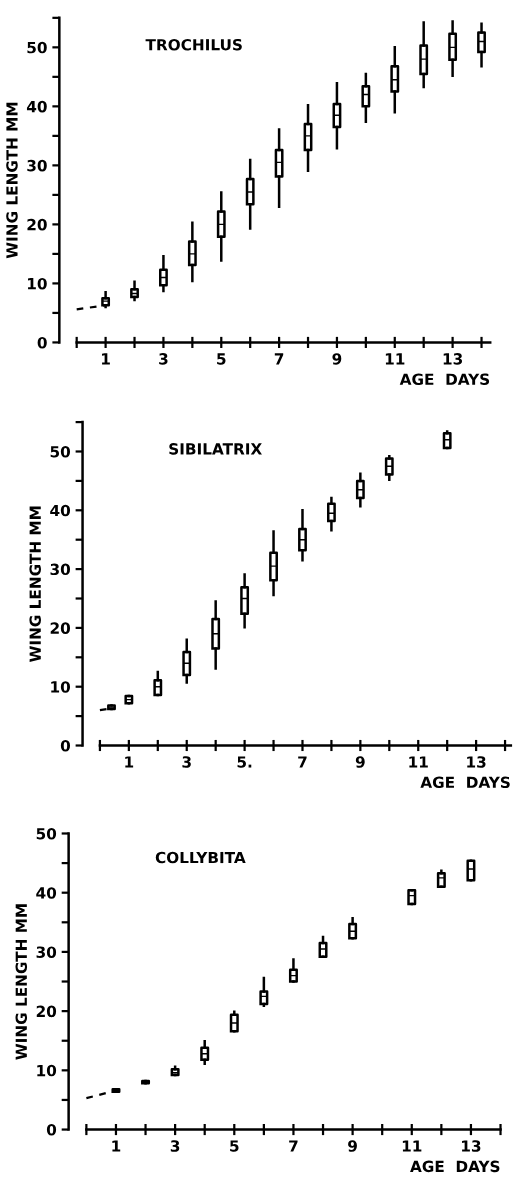  I want to click on x-tick-label: 5., so click(244, 762).